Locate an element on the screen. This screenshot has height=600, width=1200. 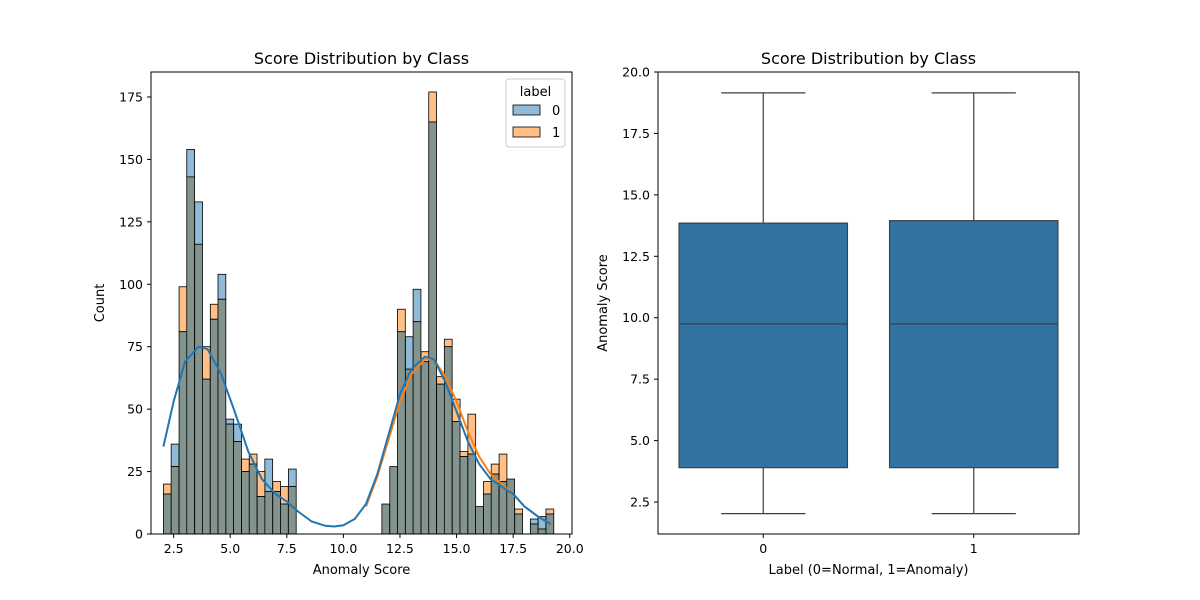
legend-title: label is located at coordinates (535, 92).